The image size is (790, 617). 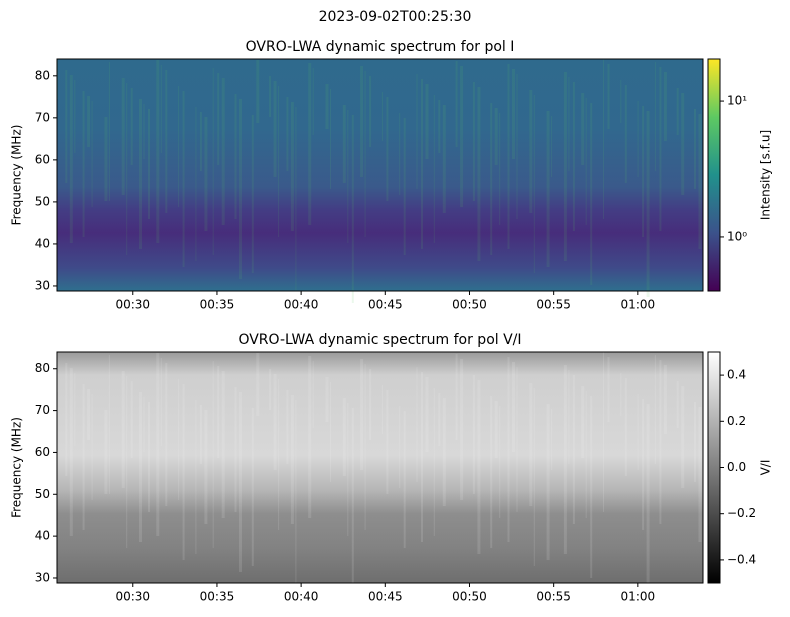 What do you see at coordinates (42, 75) in the screenshot?
I see `y-tick-label: 80` at bounding box center [42, 75].